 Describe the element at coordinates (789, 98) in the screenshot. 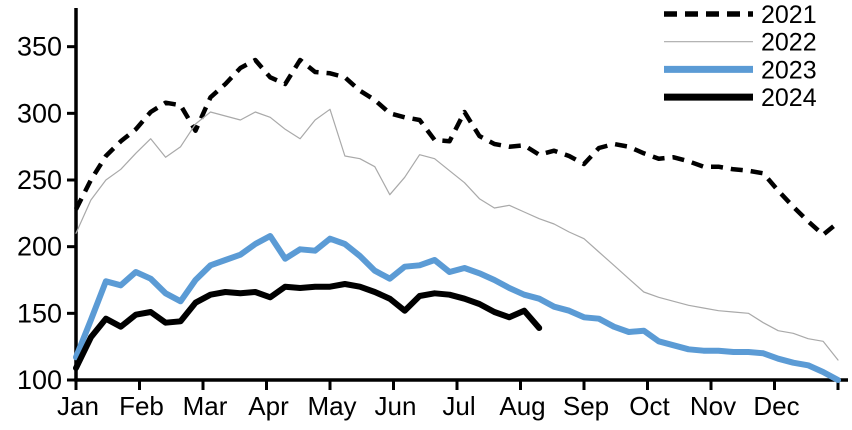

I see `legend-2024-label: 2024` at that location.